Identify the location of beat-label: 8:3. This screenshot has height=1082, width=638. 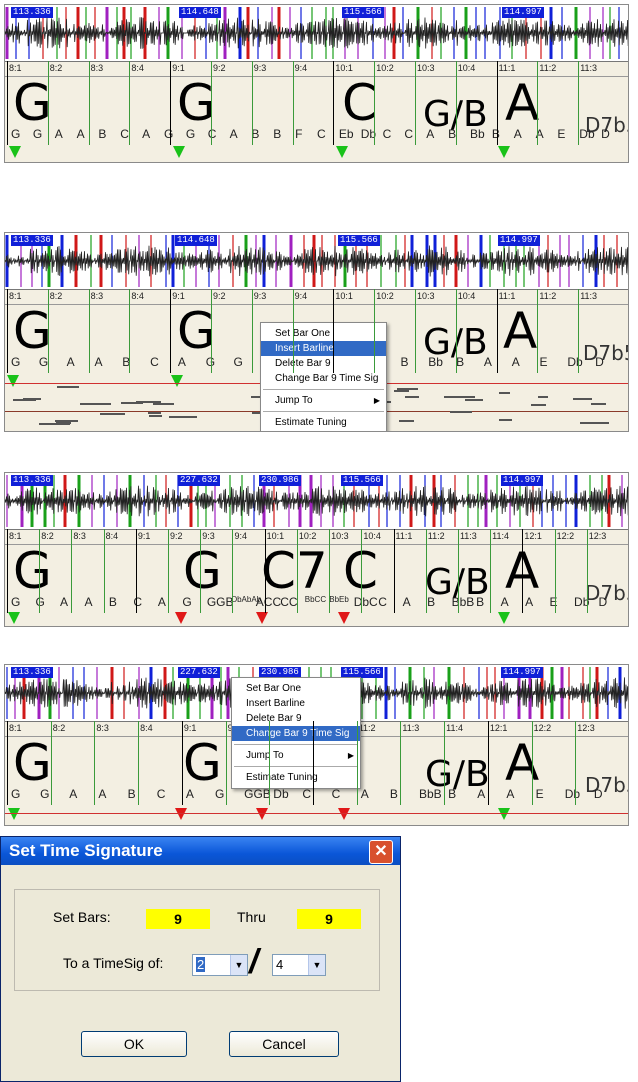
(102, 728).